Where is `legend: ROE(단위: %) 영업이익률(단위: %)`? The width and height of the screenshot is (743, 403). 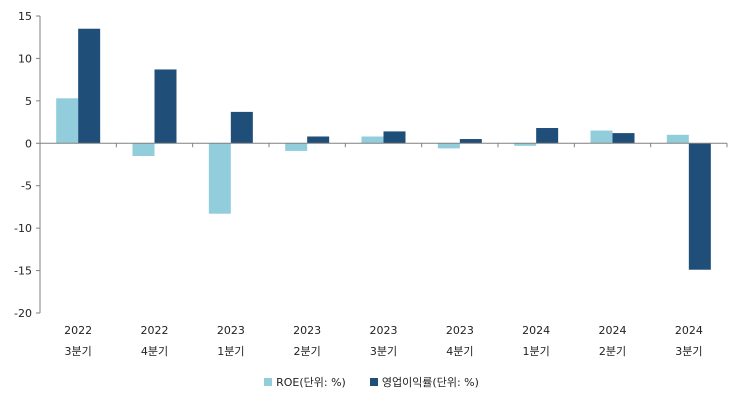
legend: ROE(단위: %) 영업이익률(단위: %) is located at coordinates (371, 382).